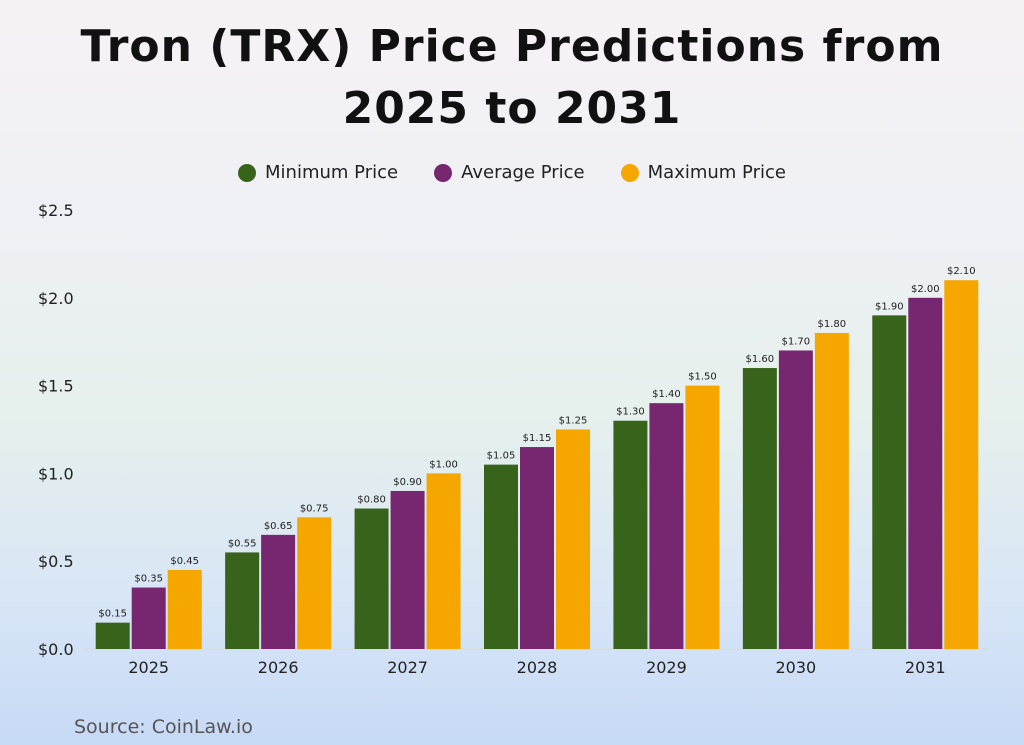 This screenshot has height=745, width=1024. Describe the element at coordinates (56, 473) in the screenshot. I see `y-tick-label: $1.0` at that location.